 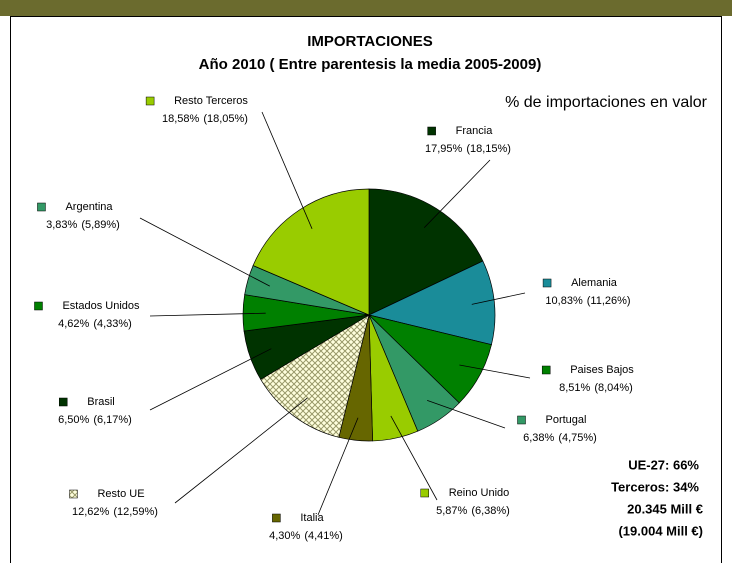 What do you see at coordinates (451, 511) in the screenshot?
I see `value-label: 5,87%` at bounding box center [451, 511].